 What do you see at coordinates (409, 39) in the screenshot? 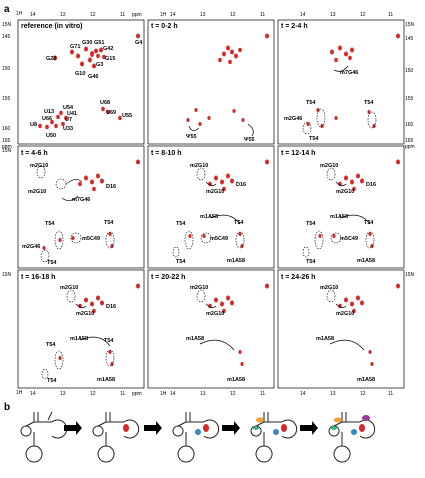
I see `right-tick-145: 145` at bounding box center [409, 39].